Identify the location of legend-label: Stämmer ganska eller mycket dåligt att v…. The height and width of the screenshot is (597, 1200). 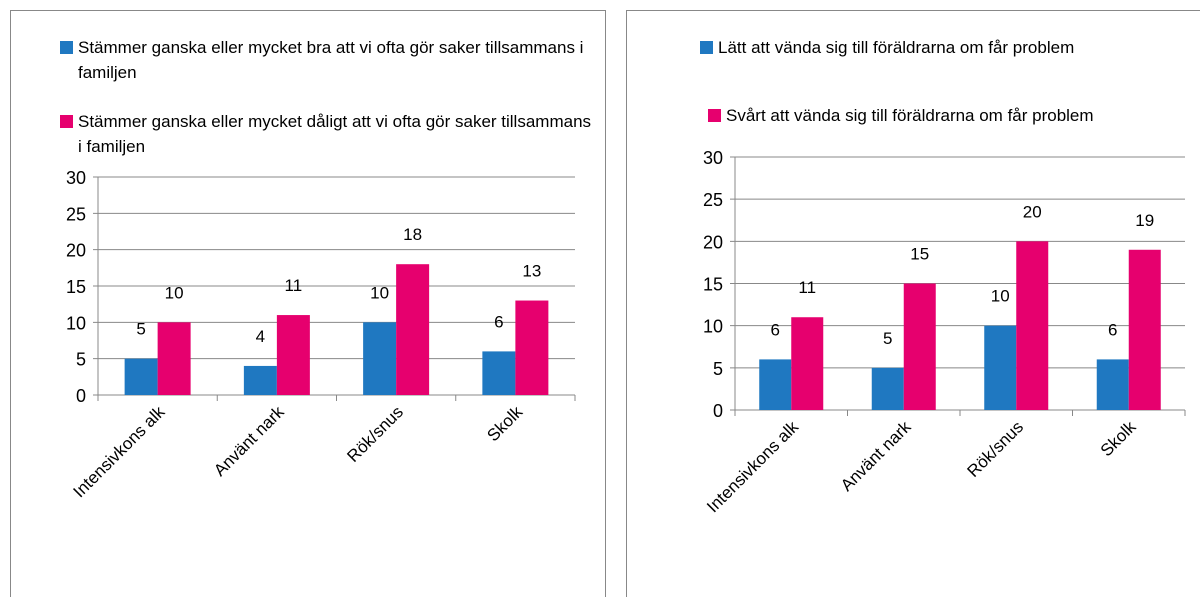
(335, 134).